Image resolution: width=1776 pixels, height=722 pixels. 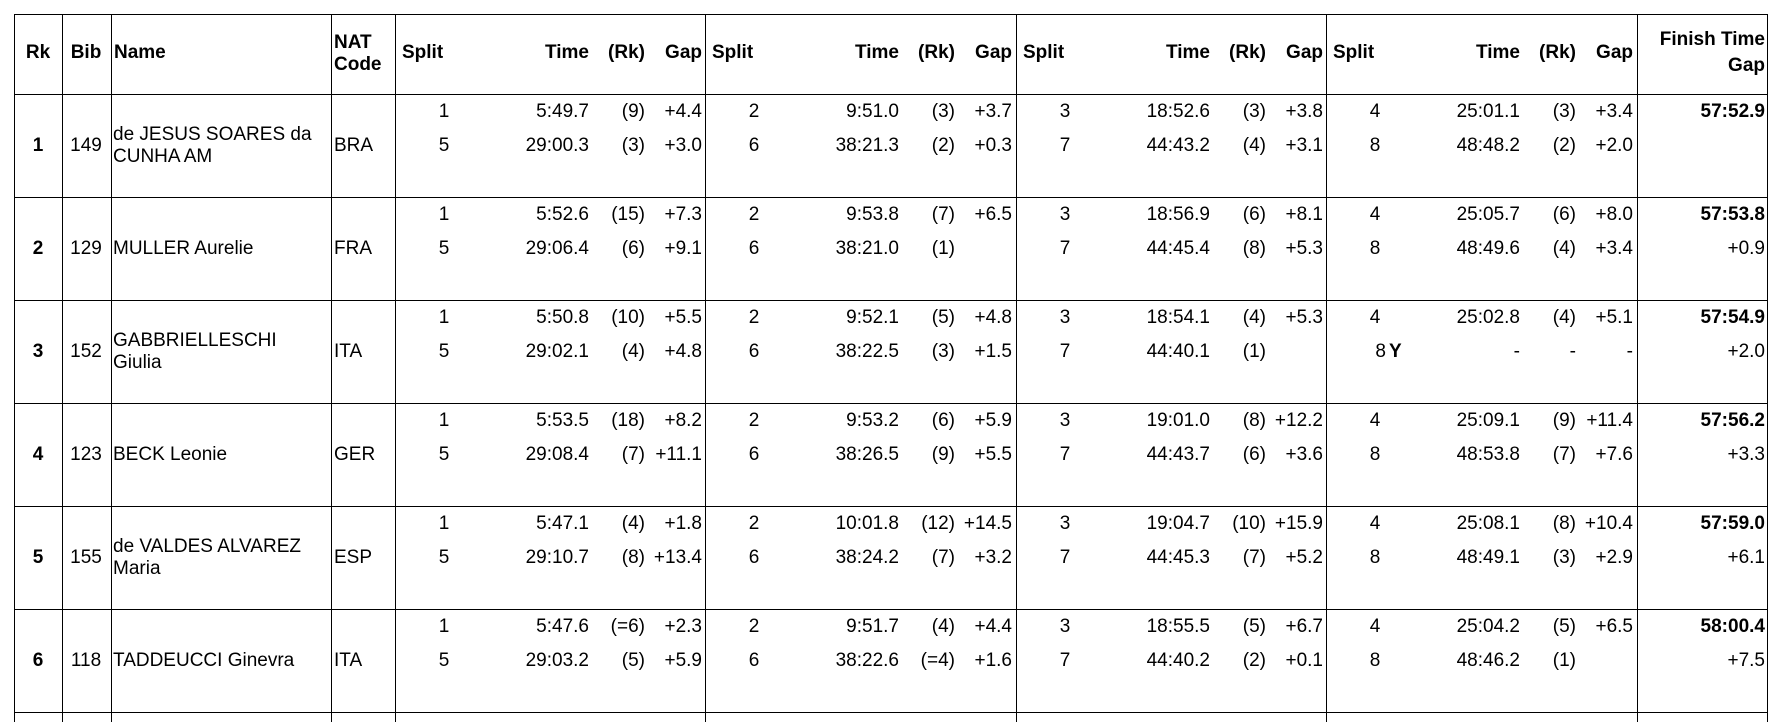 I want to click on split-time: 29:08.4, so click(x=557, y=454).